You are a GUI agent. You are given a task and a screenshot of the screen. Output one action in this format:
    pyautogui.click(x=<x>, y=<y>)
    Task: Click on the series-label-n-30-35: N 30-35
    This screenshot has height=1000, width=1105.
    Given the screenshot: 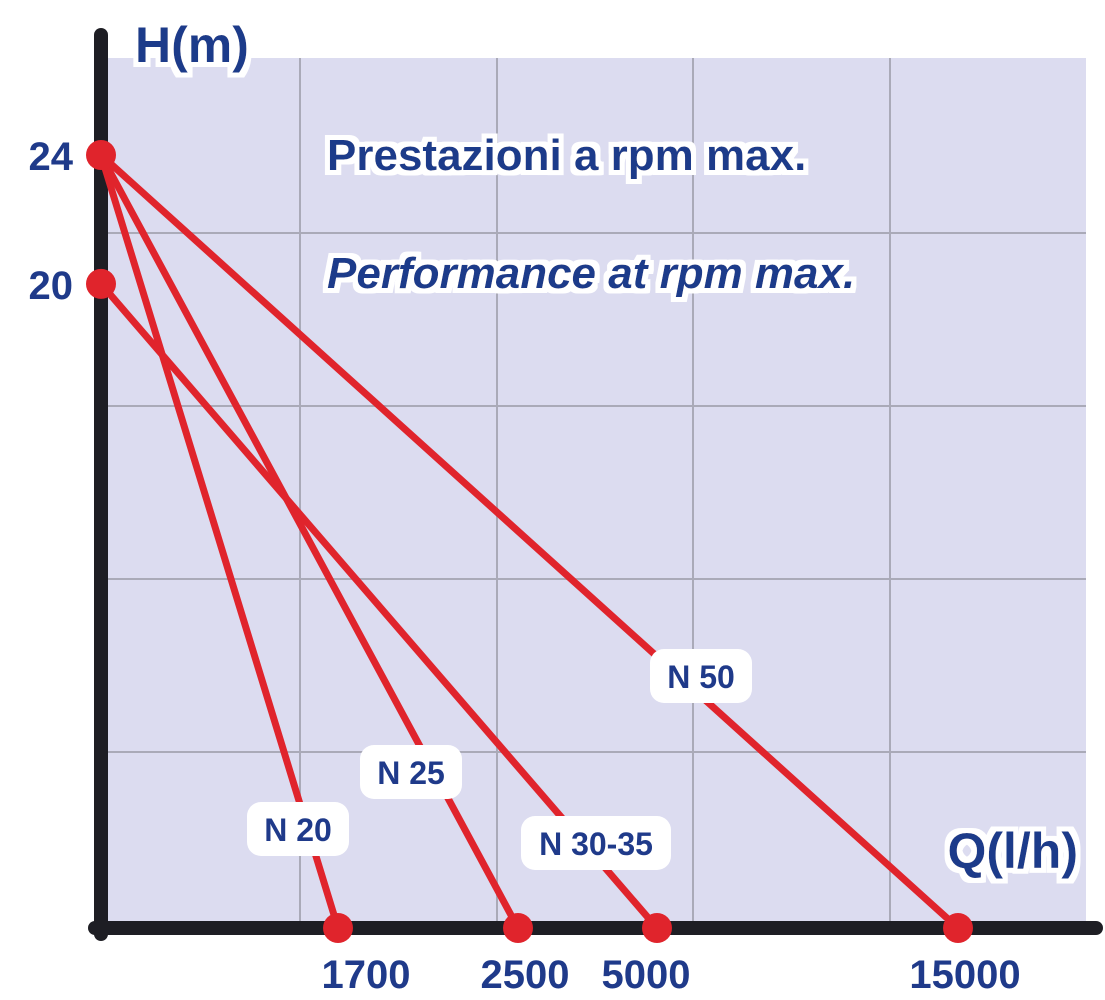 What is the action you would take?
    pyautogui.click(x=596, y=844)
    